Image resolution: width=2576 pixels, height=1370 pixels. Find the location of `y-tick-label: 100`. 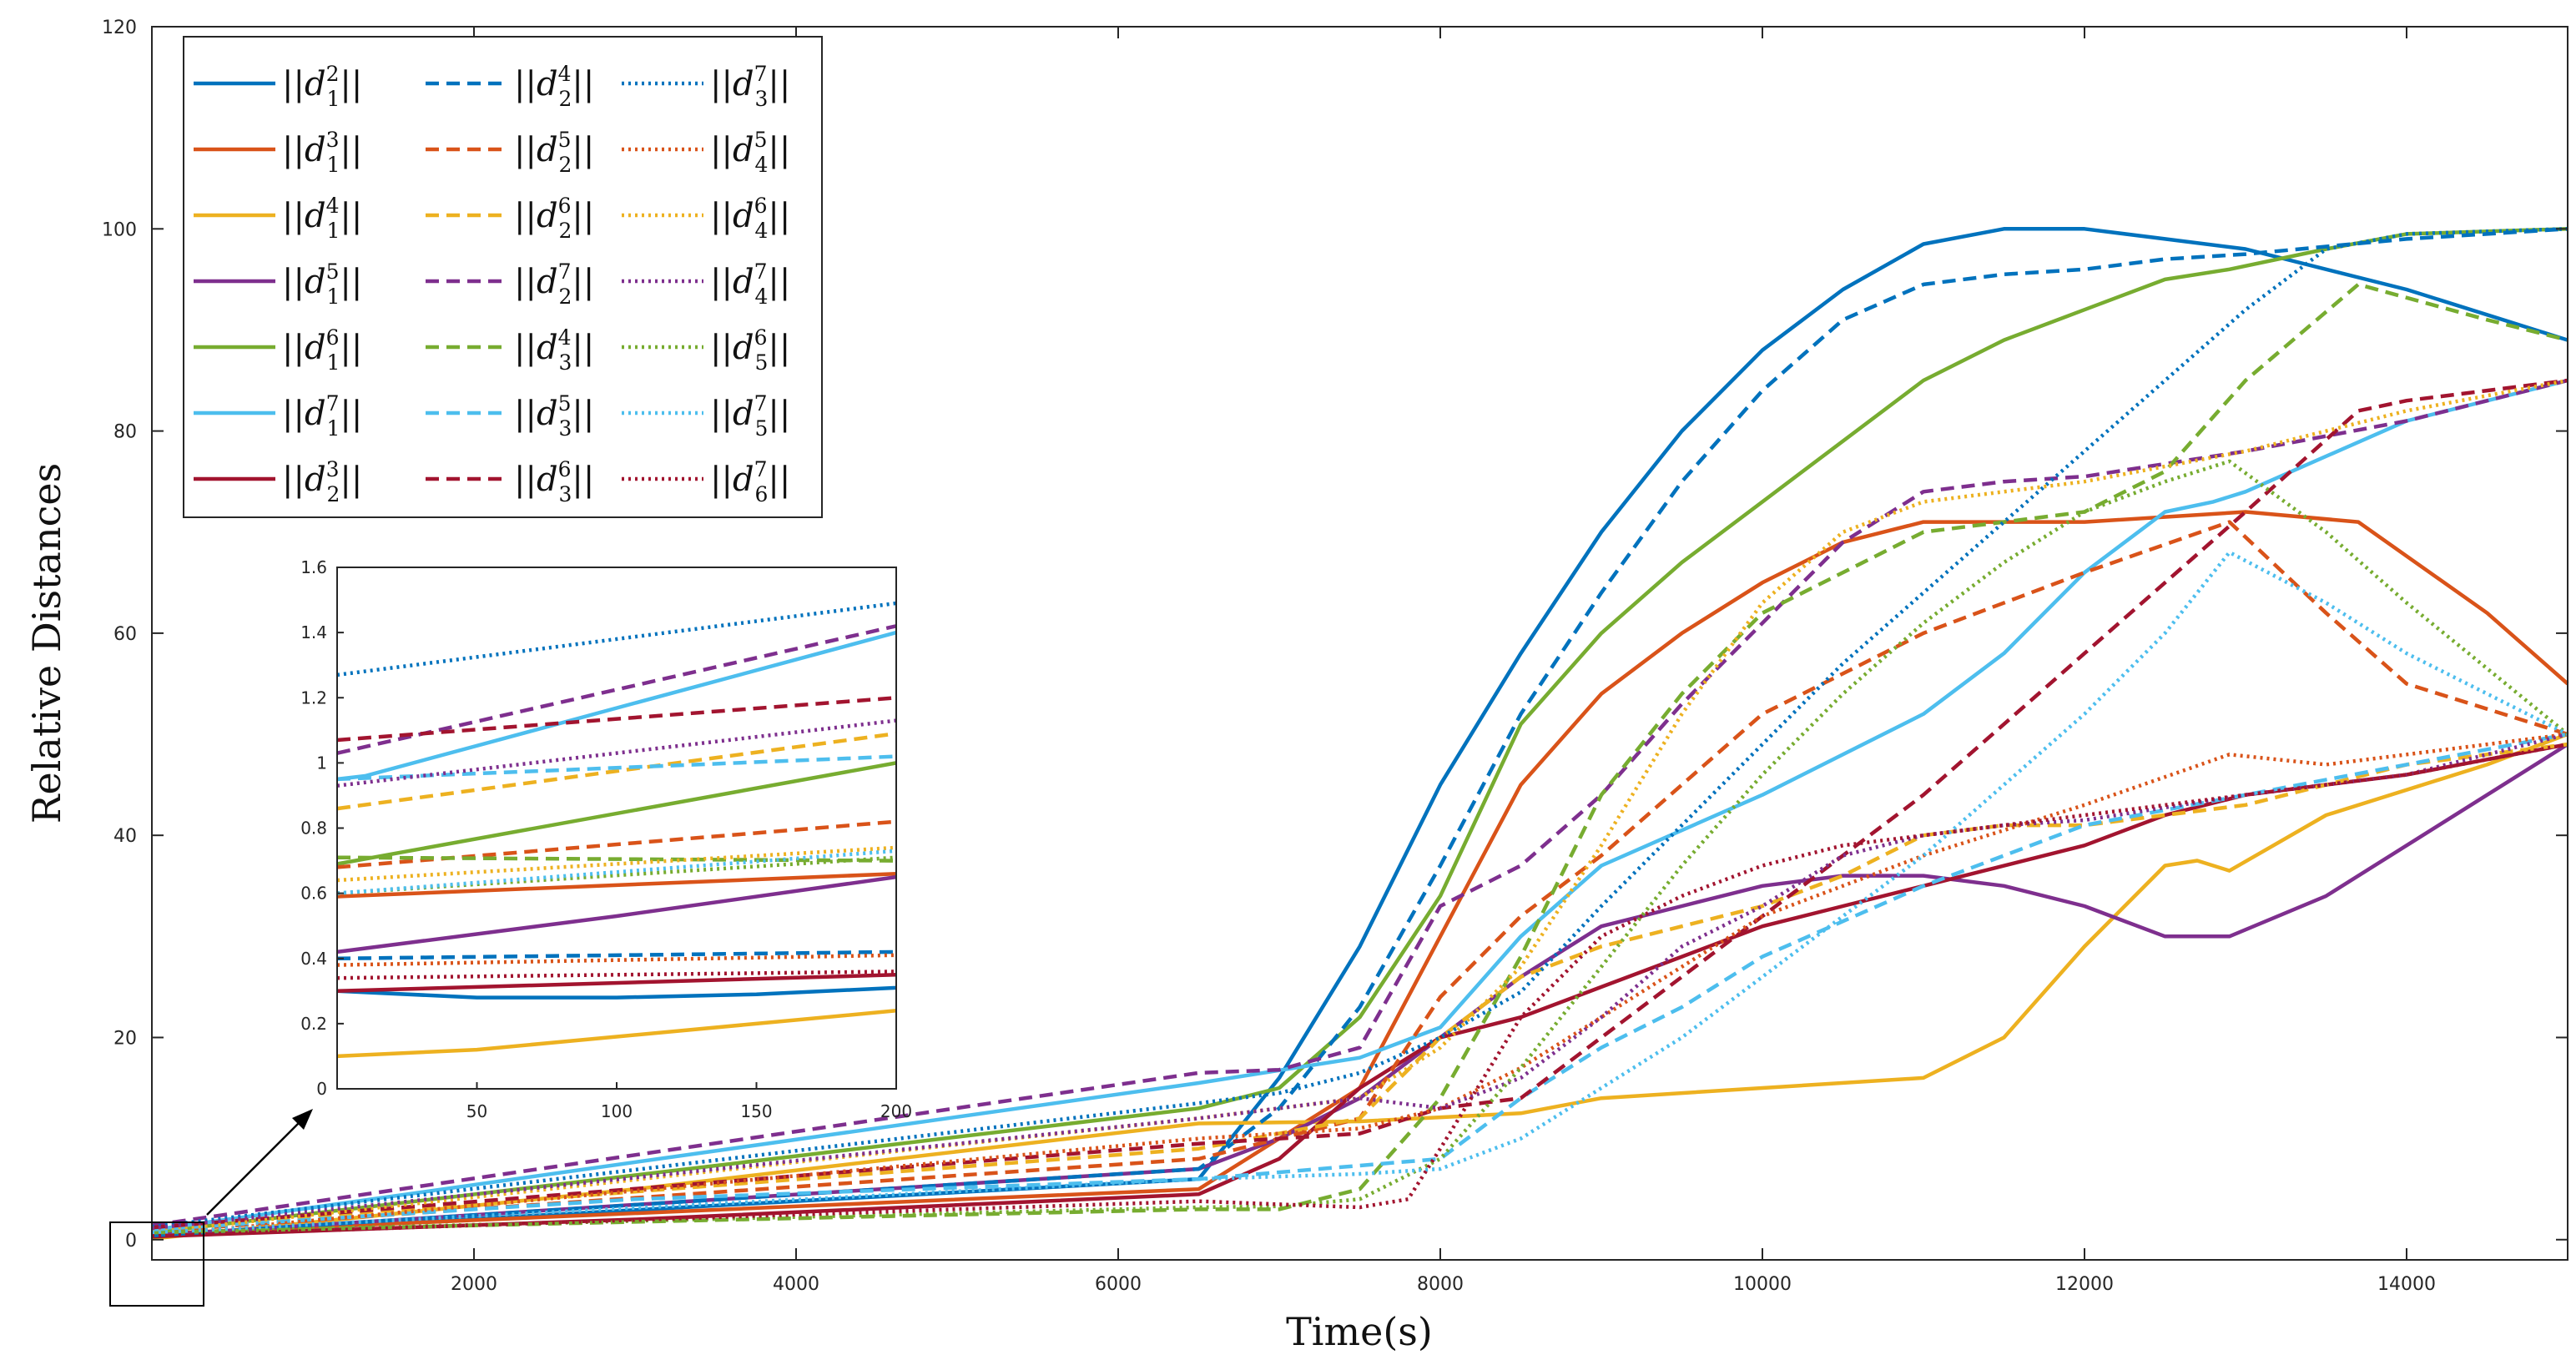

y-tick-label: 100 is located at coordinates (120, 230).